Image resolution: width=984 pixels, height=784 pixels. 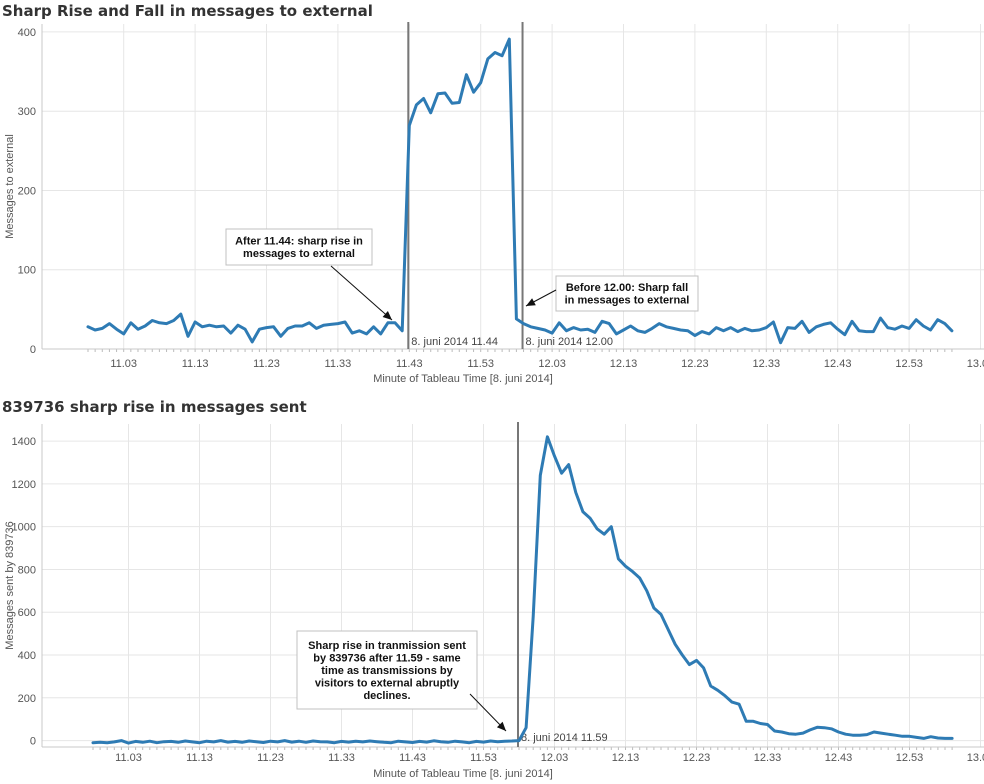 I want to click on y-tick-label: 1400, so click(x=24, y=442).